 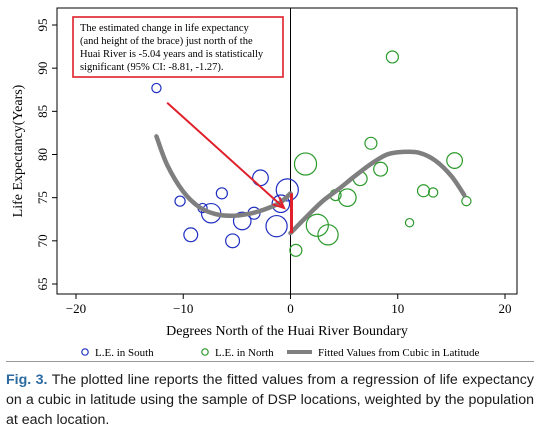 I want to click on annotation-arrow-head, so click(x=279, y=203).